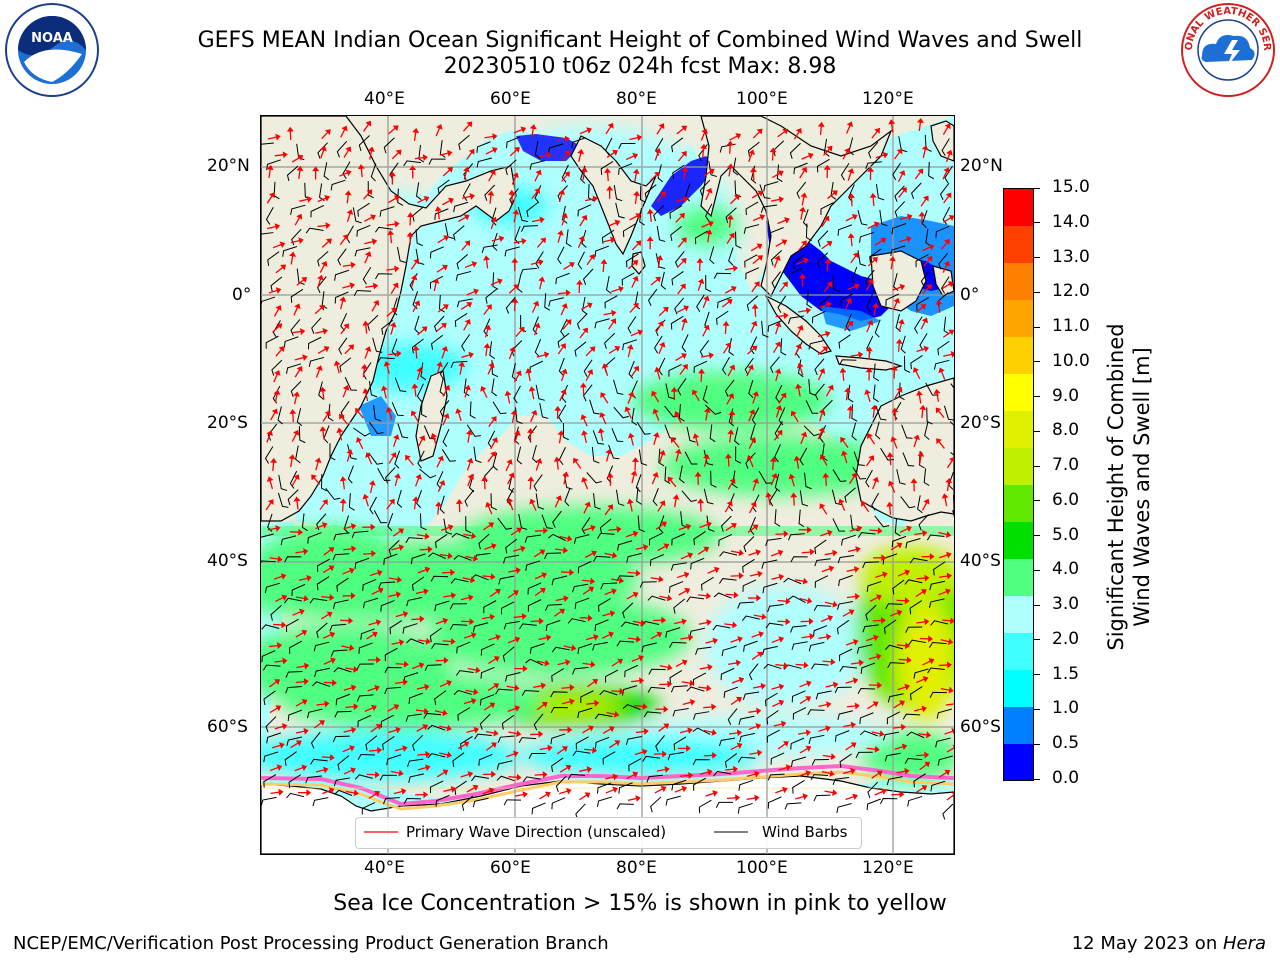  I want to click on lon-tick-top: 80°E, so click(636, 99).